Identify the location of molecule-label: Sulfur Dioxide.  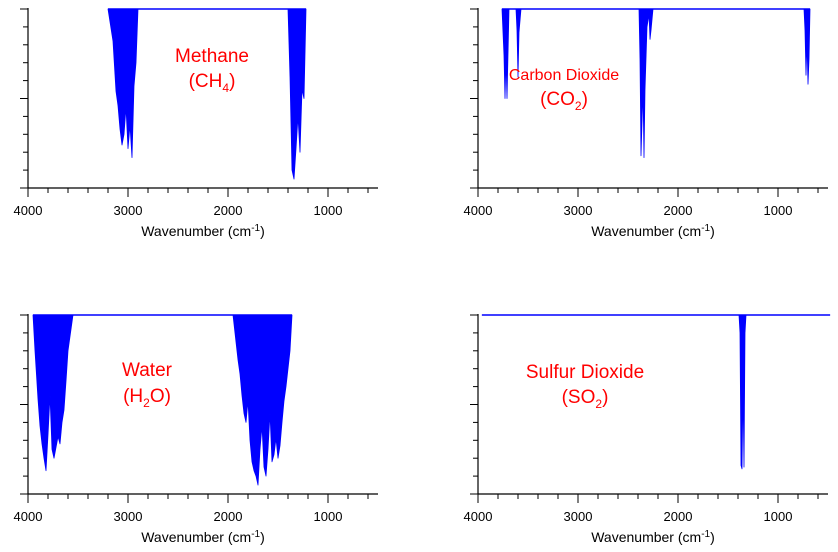
(585, 372).